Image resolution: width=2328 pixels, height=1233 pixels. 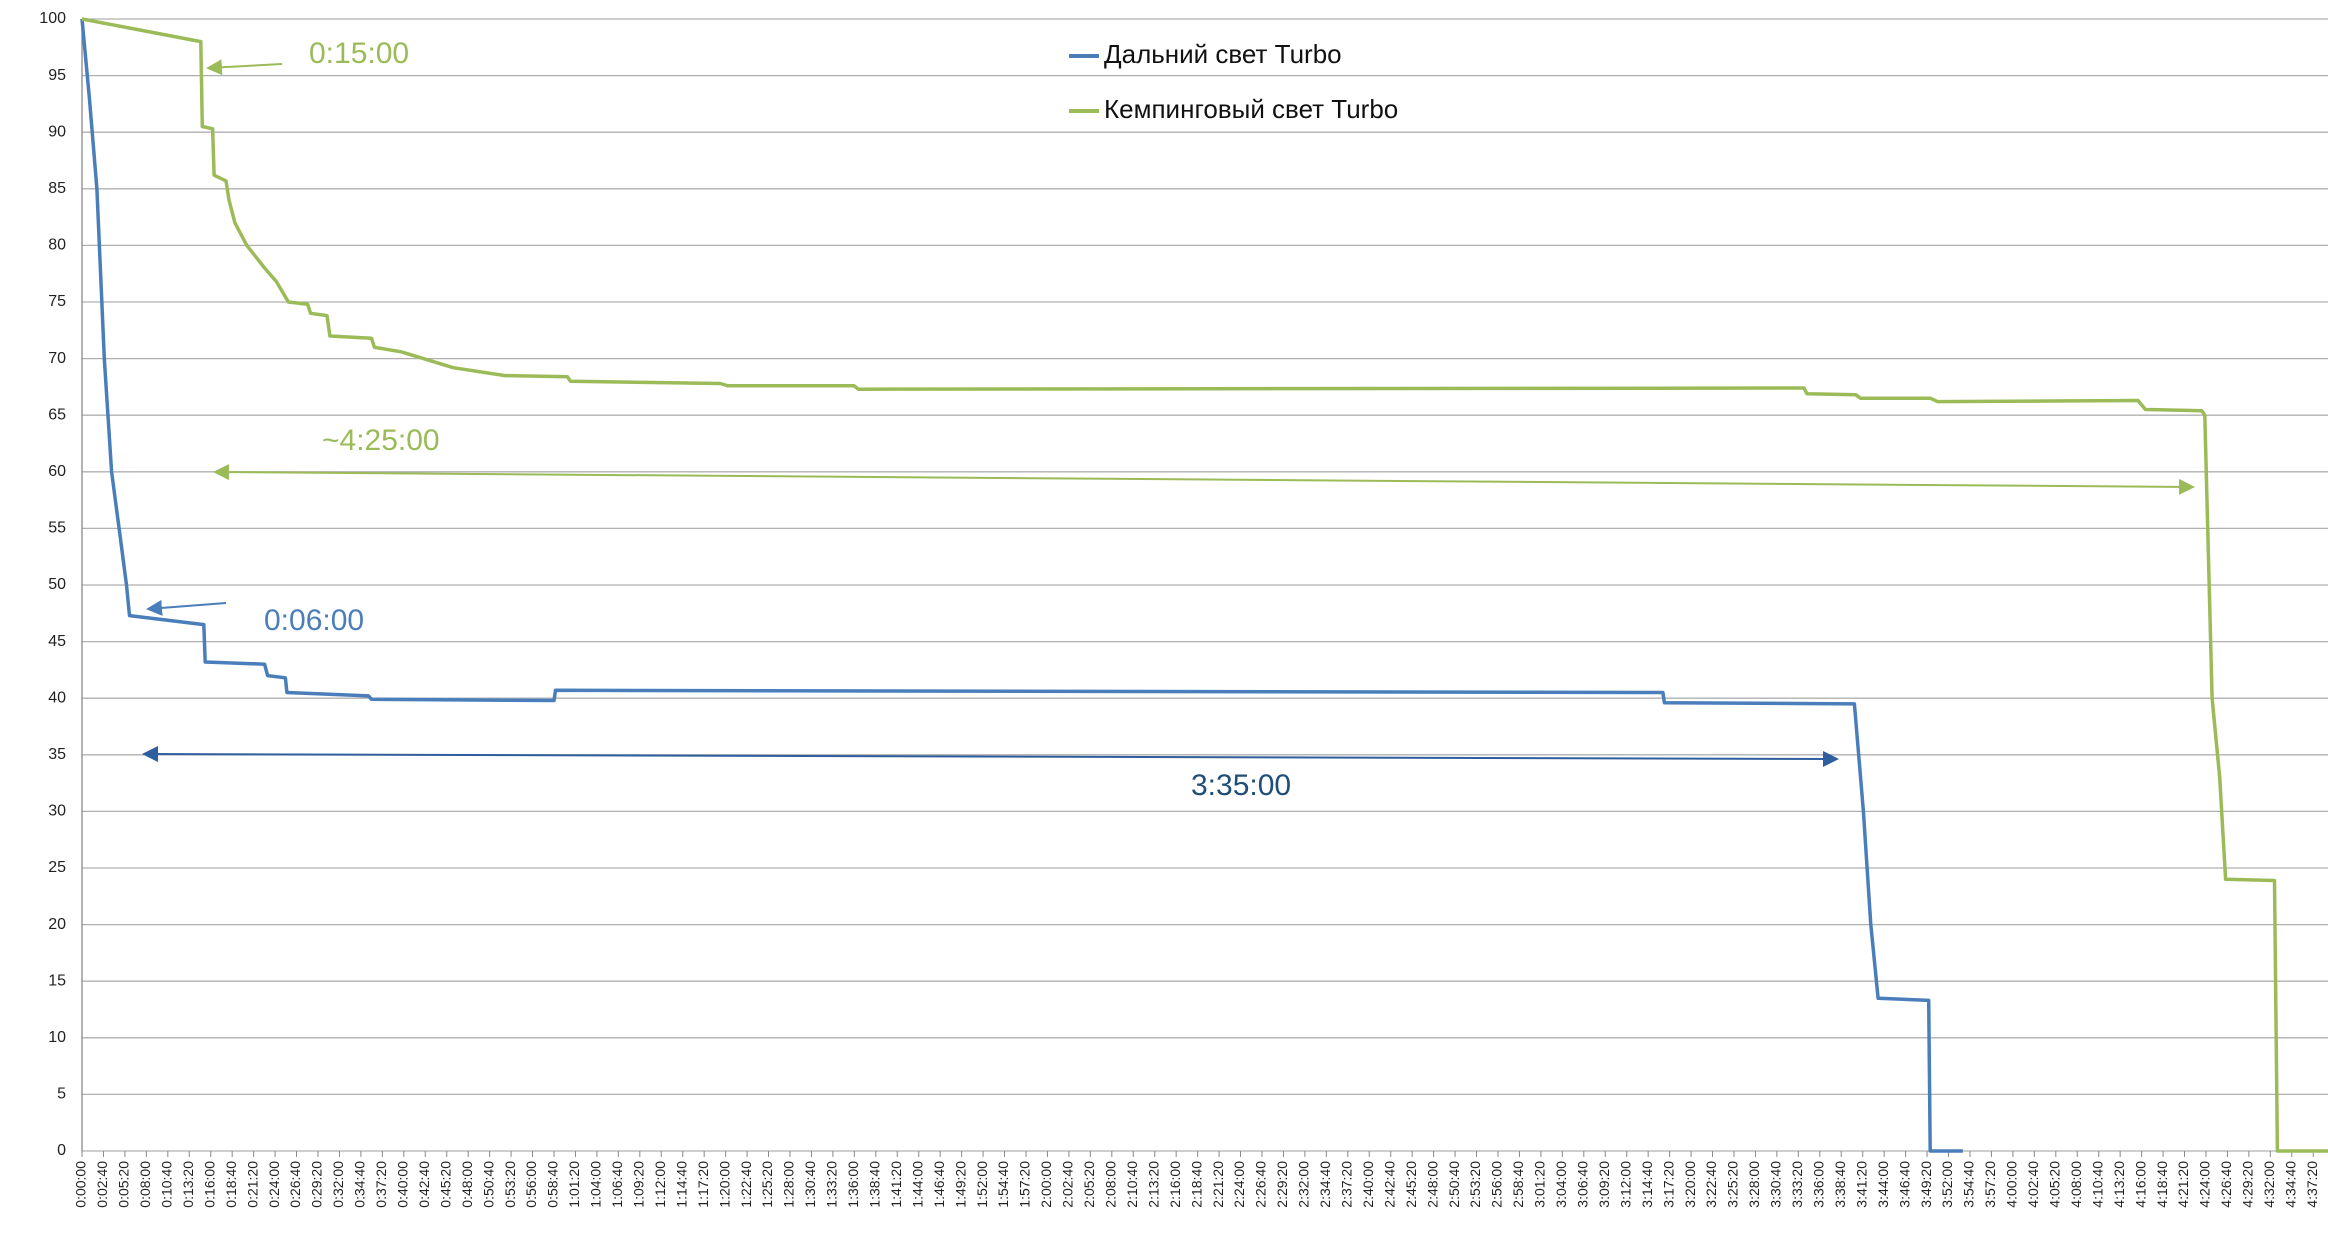 I want to click on x-tick-label: 2:00:00, so click(x=1046, y=1184).